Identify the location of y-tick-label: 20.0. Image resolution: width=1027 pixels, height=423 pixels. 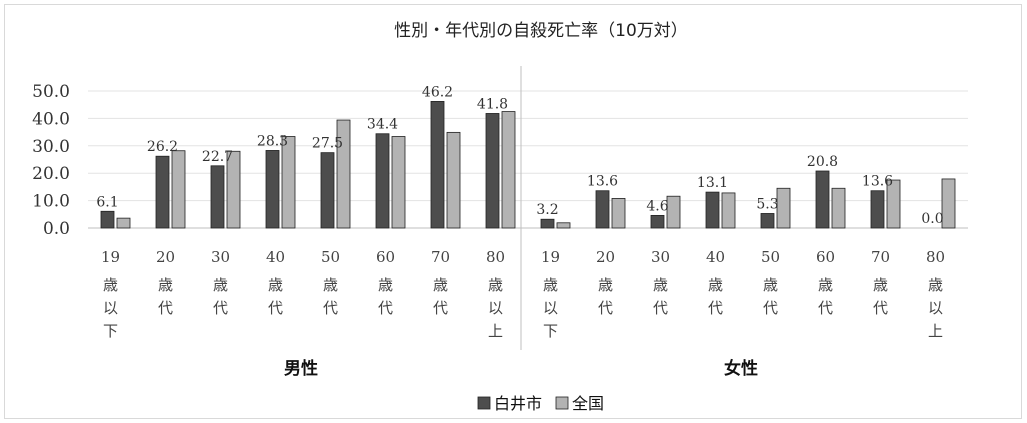
(51, 174).